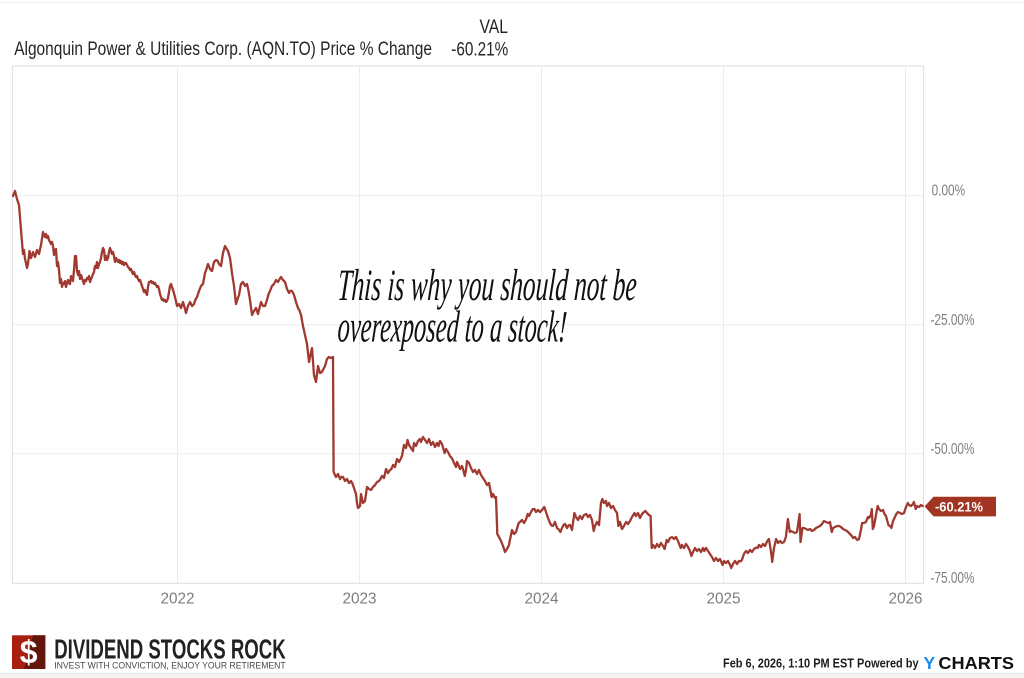  What do you see at coordinates (178, 598) in the screenshot?
I see `svg-text: 2022` at bounding box center [178, 598].